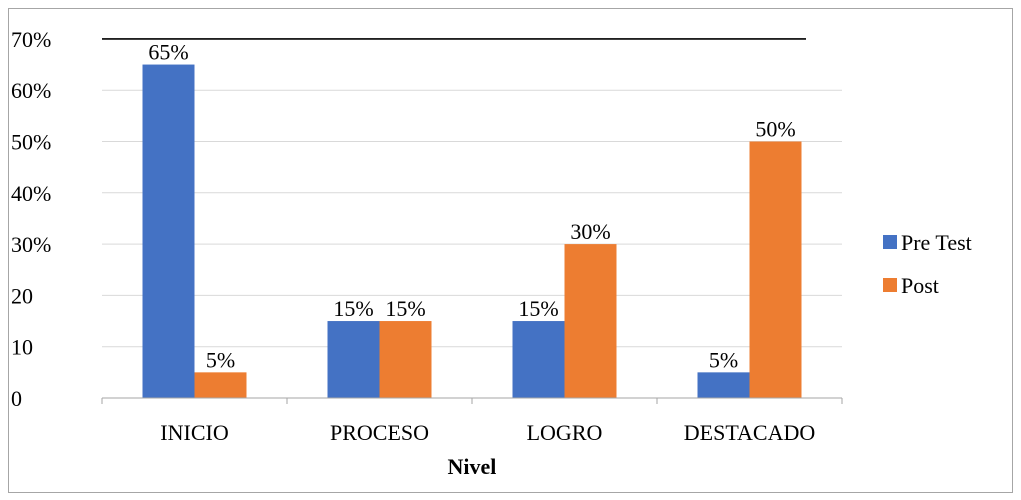 This screenshot has width=1021, height=500. Describe the element at coordinates (775, 269) in the screenshot. I see `bar-post-destacado` at that location.